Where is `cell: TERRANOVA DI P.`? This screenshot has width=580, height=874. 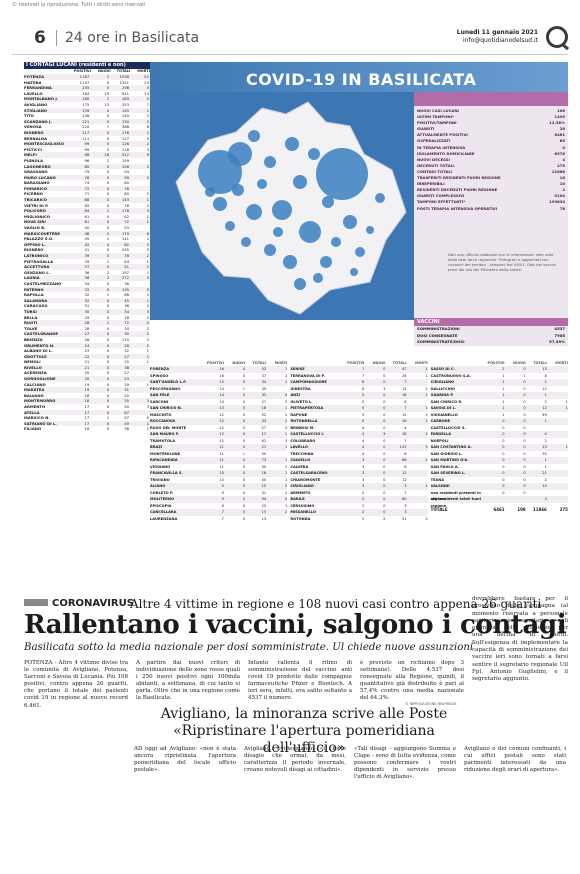 cell: TERRANOVA DI P. is located at coordinates (307, 375).